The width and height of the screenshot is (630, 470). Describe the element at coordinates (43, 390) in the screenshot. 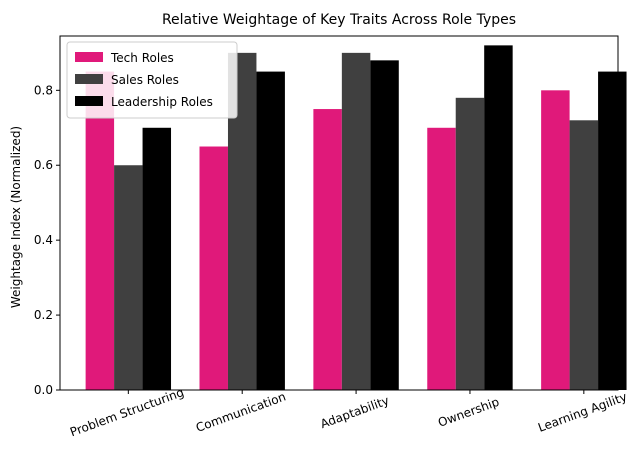

I see `y-tick-label: 0.0` at that location.